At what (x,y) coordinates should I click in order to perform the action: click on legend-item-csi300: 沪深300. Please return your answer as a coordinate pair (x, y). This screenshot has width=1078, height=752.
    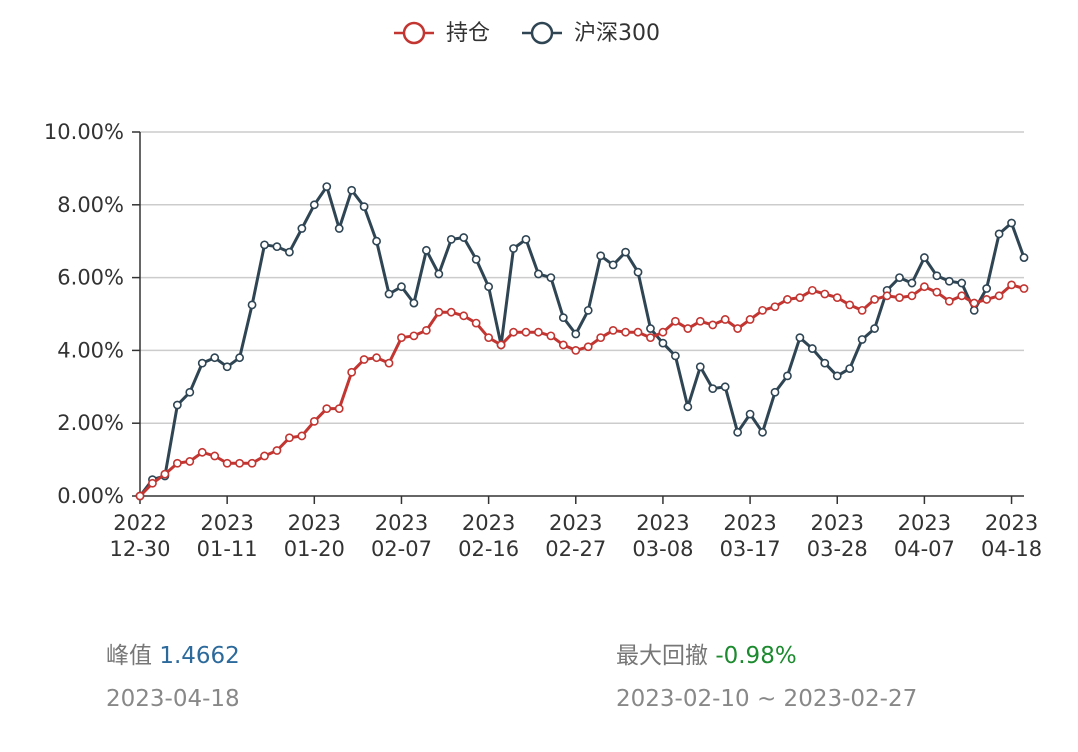
    Looking at the image, I should click on (591, 33).